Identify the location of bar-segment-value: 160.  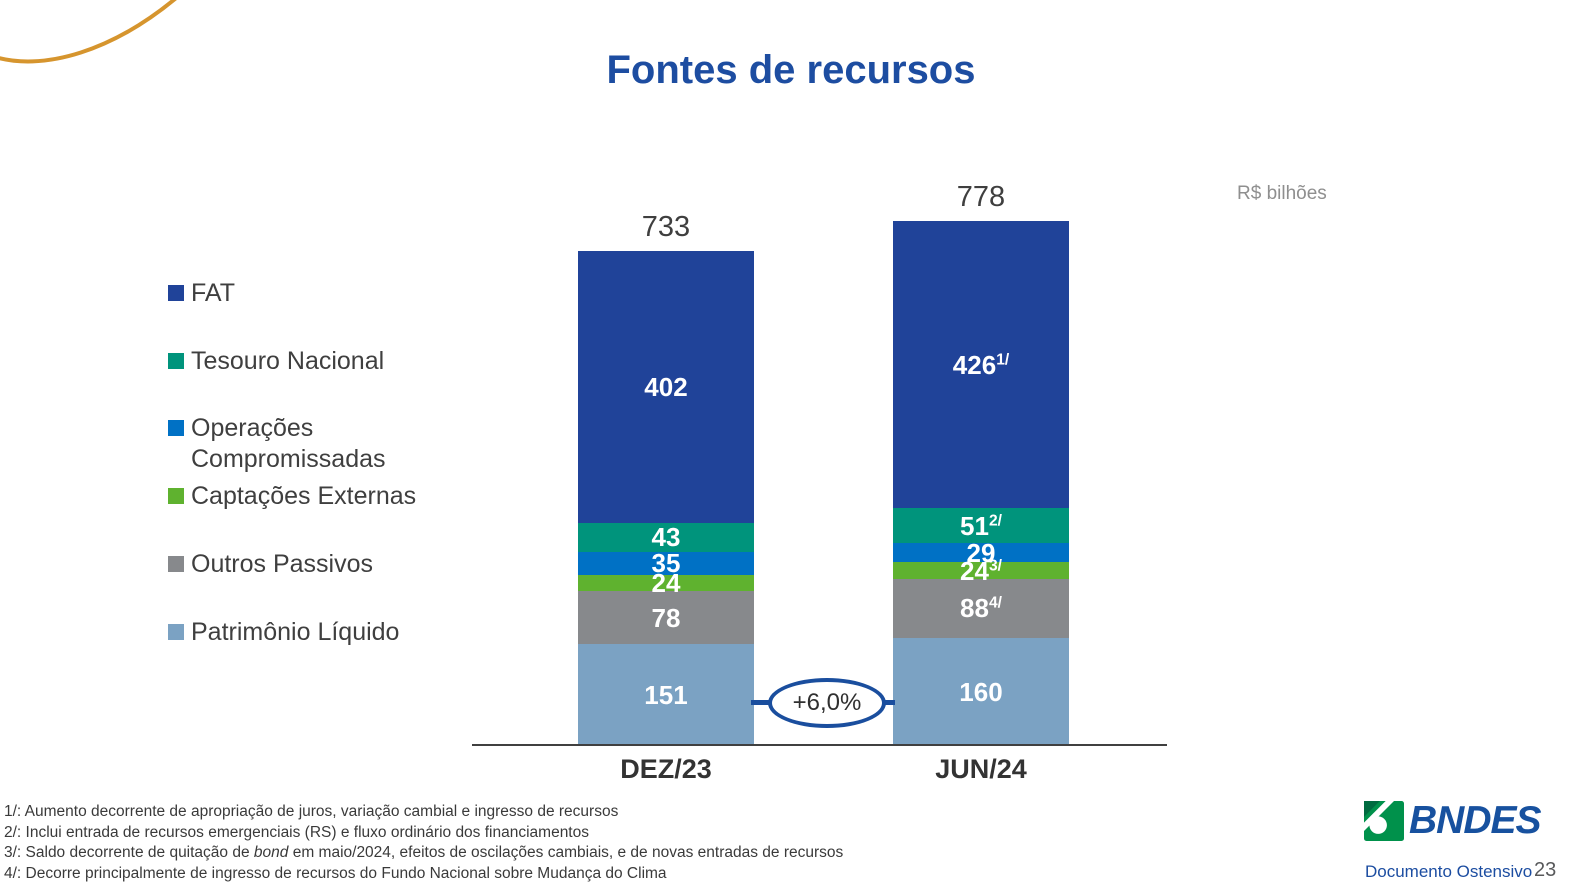
(981, 692).